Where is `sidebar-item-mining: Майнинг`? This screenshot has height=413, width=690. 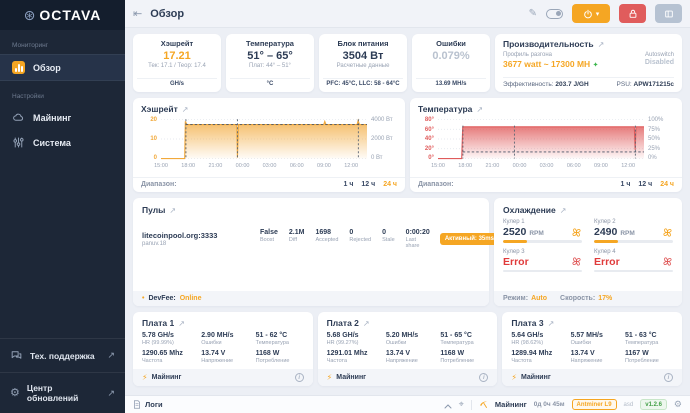
sidebar-item-mining: Майнинг is located at coordinates (62, 117).